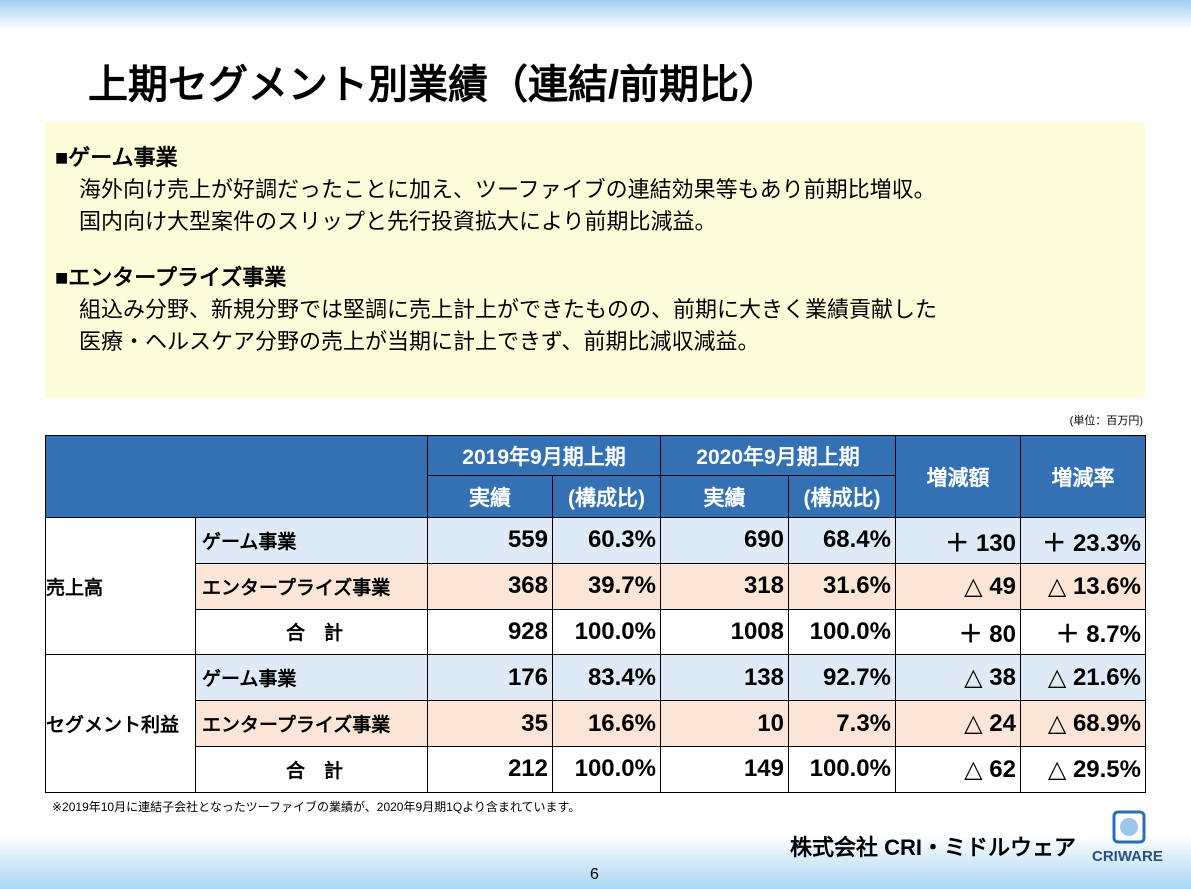 The width and height of the screenshot is (1191, 889). What do you see at coordinates (1083, 586) in the screenshot?
I see `value-cell: △ 13.6%` at bounding box center [1083, 586].